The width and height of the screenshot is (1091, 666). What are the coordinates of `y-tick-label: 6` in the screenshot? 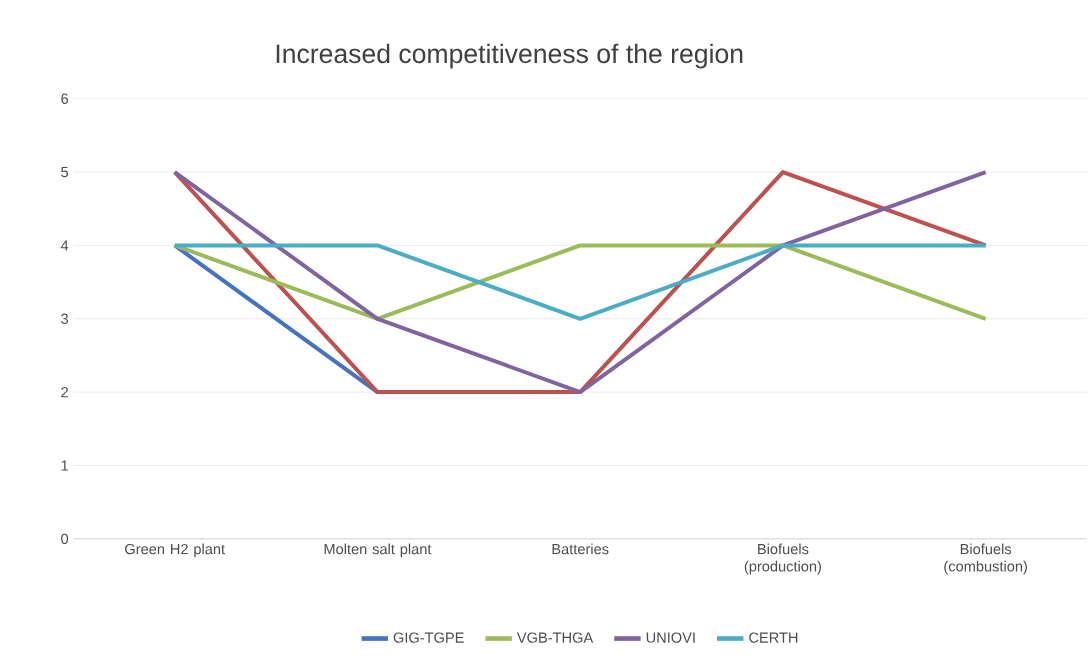 It's located at (65, 99).